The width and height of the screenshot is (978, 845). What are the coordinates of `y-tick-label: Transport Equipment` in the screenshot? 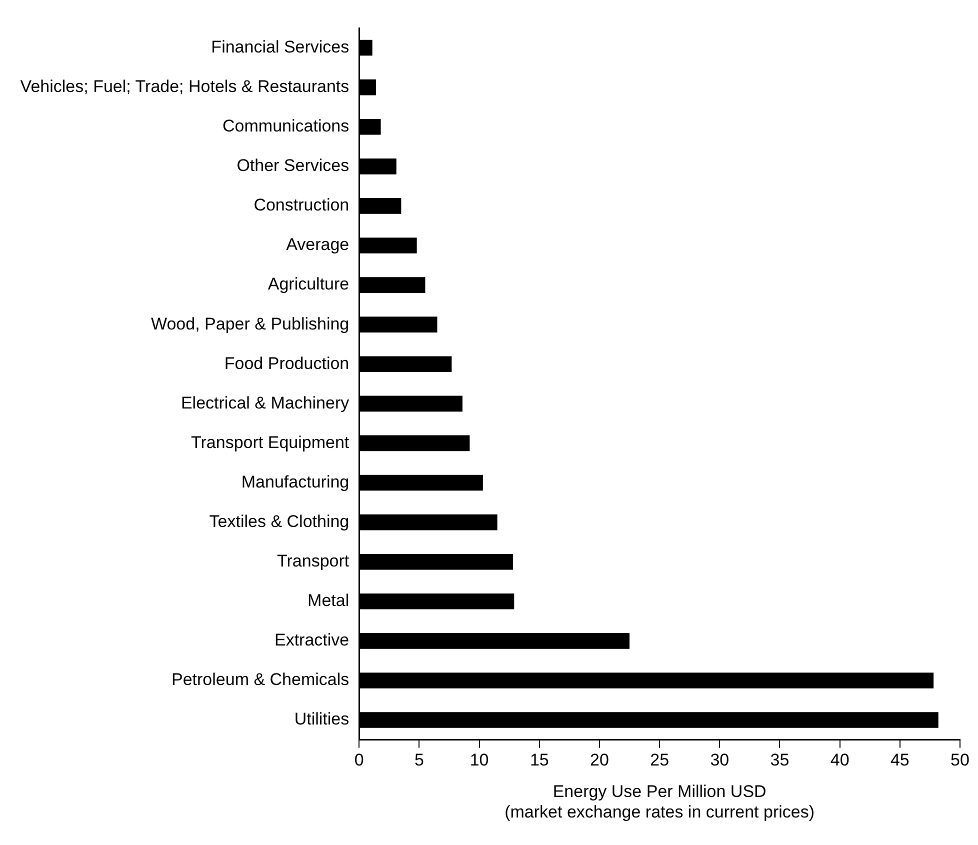 It's located at (270, 442).